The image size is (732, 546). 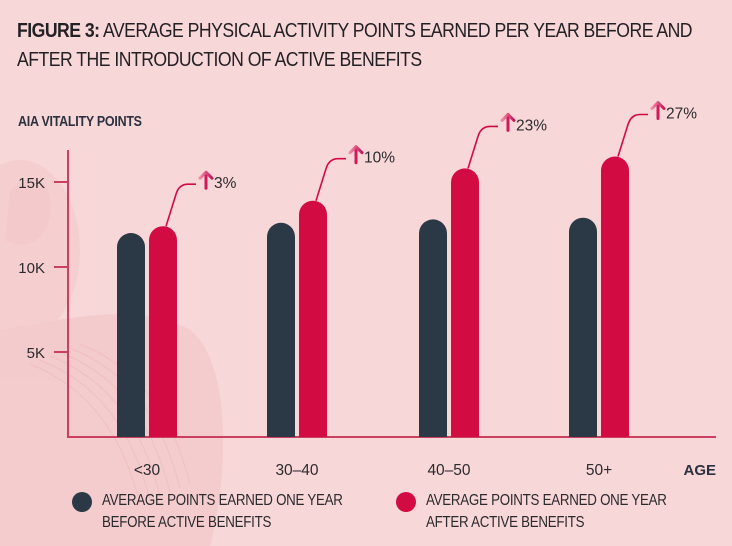 What do you see at coordinates (531, 125) in the screenshot?
I see `percent-increase-label: 23%` at bounding box center [531, 125].